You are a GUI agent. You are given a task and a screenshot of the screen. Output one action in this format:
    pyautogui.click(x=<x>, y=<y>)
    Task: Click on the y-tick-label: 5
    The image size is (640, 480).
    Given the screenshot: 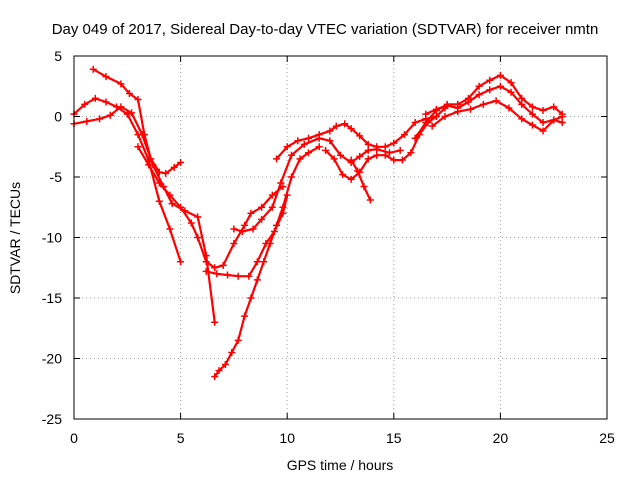 What is the action you would take?
    pyautogui.click(x=58, y=56)
    